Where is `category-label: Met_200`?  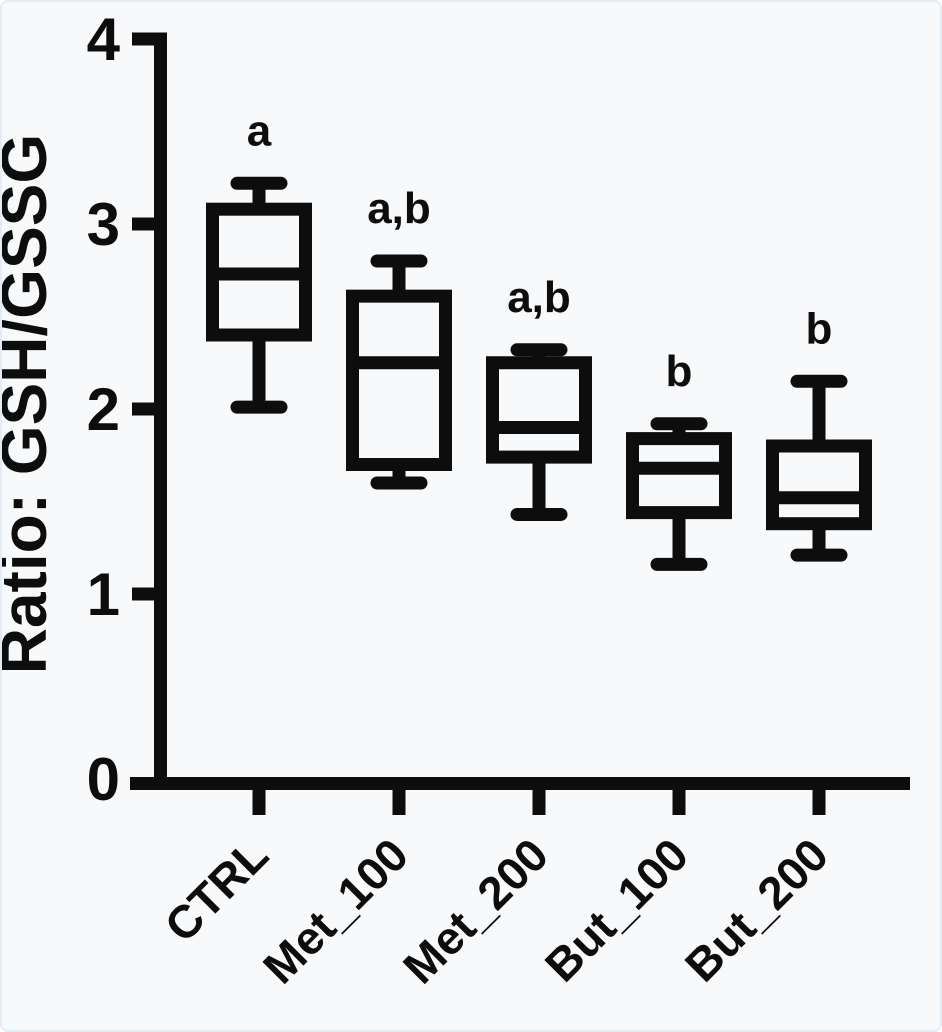
category-label: Met_200 is located at coordinates (475, 910).